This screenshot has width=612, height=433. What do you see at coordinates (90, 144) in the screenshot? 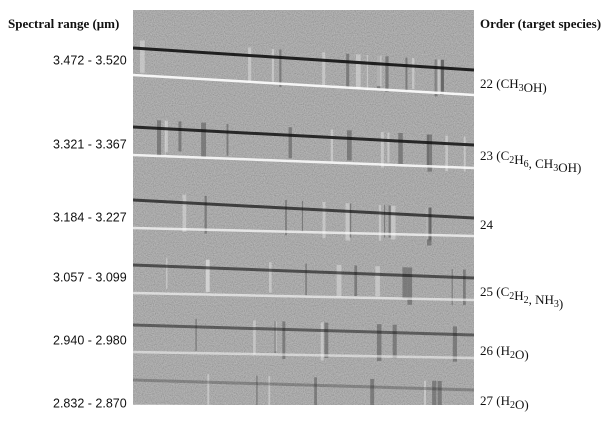
I see `spectral-range: 3.321 - 3.367` at bounding box center [90, 144].